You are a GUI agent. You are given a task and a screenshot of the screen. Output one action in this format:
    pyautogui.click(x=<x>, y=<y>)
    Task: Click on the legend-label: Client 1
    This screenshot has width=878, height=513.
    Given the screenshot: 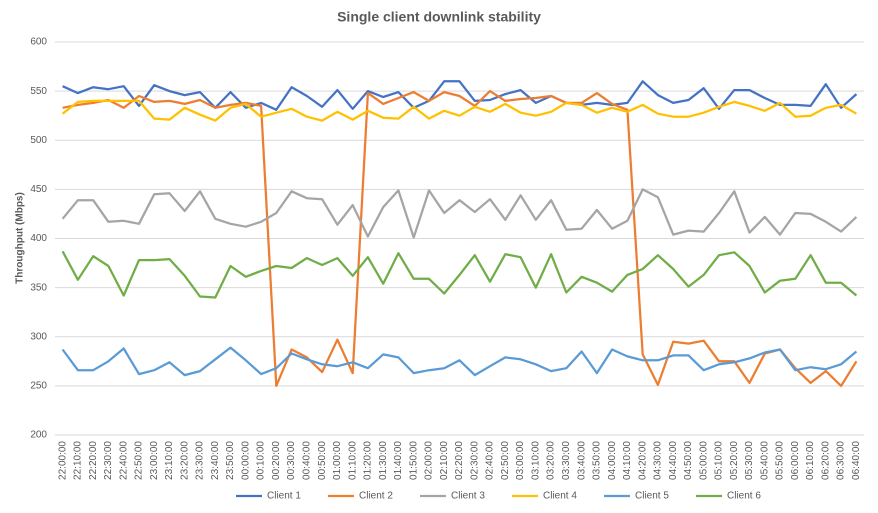 What is the action you would take?
    pyautogui.click(x=284, y=496)
    